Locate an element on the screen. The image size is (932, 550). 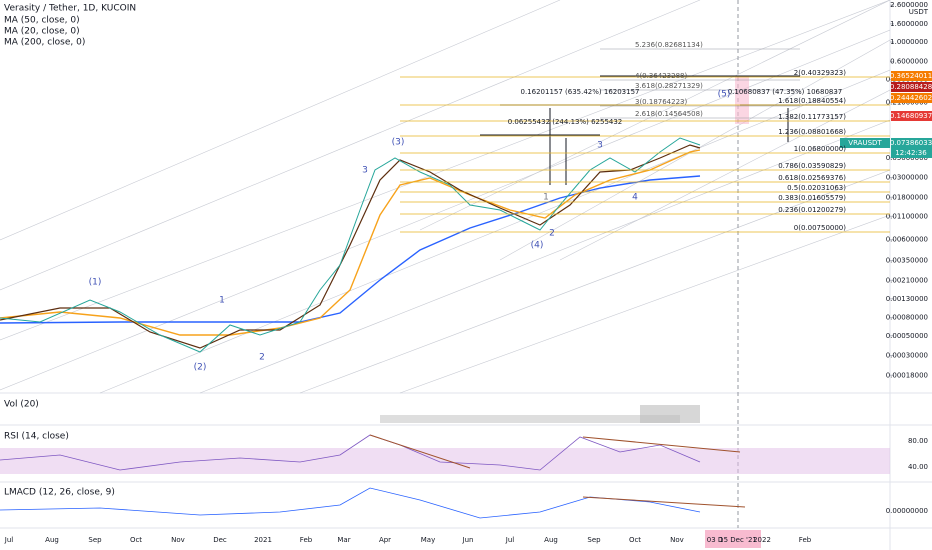
cursor-range is located at coordinates (733, 539).